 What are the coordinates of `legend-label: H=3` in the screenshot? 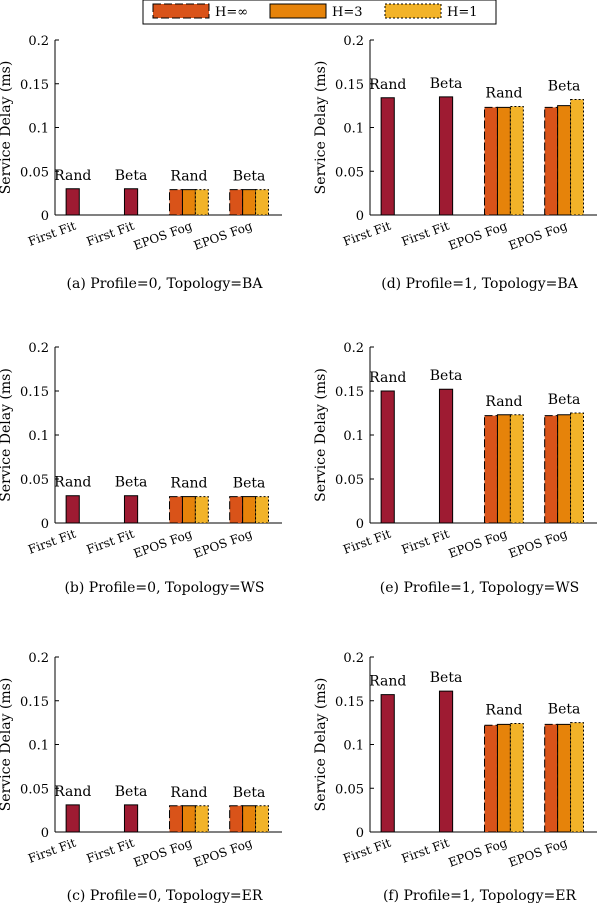 It's located at (347, 12).